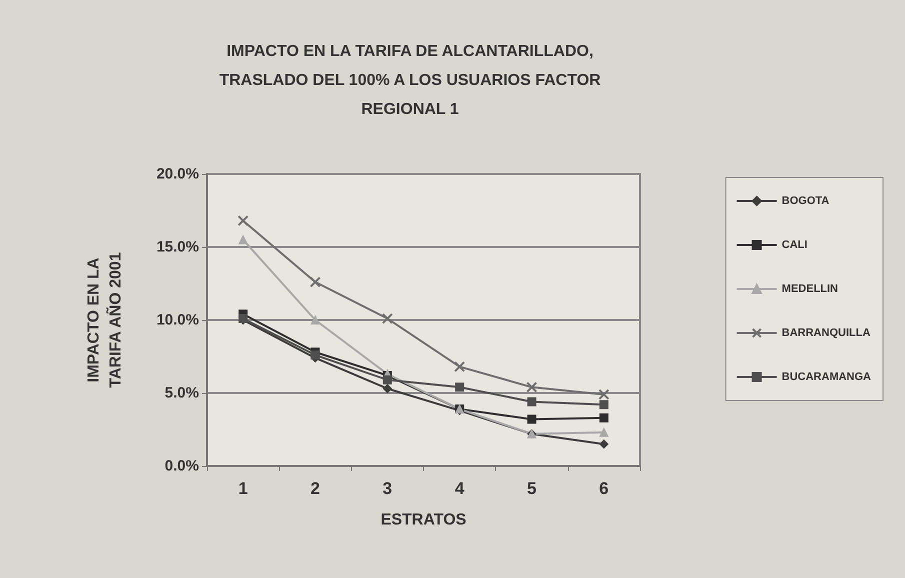  What do you see at coordinates (795, 245) in the screenshot?
I see `legend-label: CALI` at bounding box center [795, 245].